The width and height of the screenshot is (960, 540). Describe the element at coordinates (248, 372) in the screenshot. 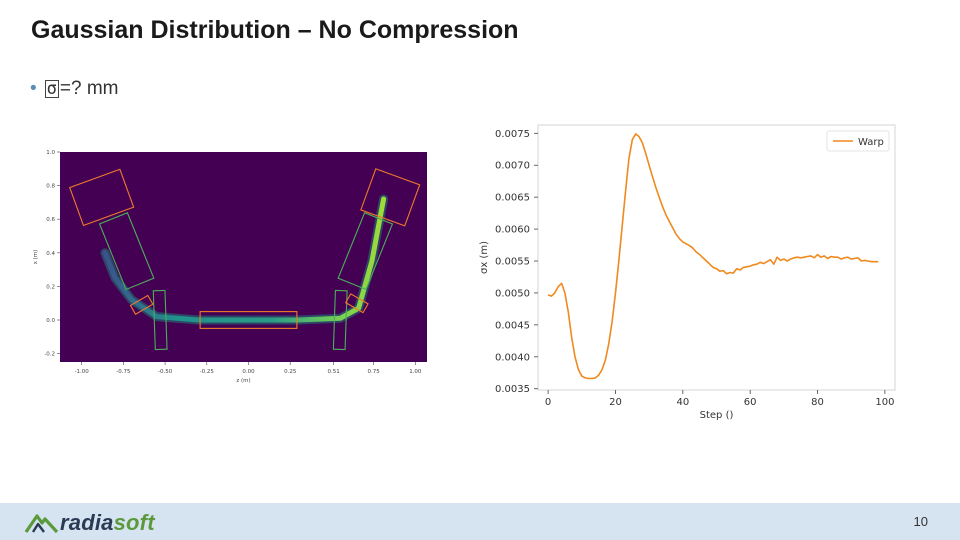

I see `x-tick-label: 0.00` at that location.